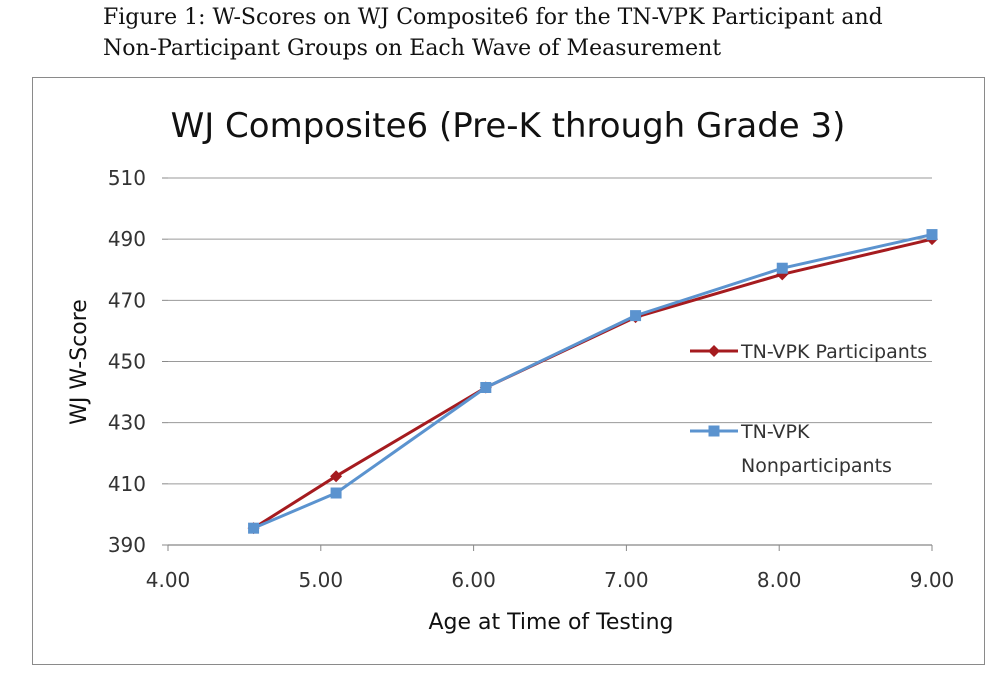  I want to click on y-axis-label: WJ W-Score, so click(79, 362).